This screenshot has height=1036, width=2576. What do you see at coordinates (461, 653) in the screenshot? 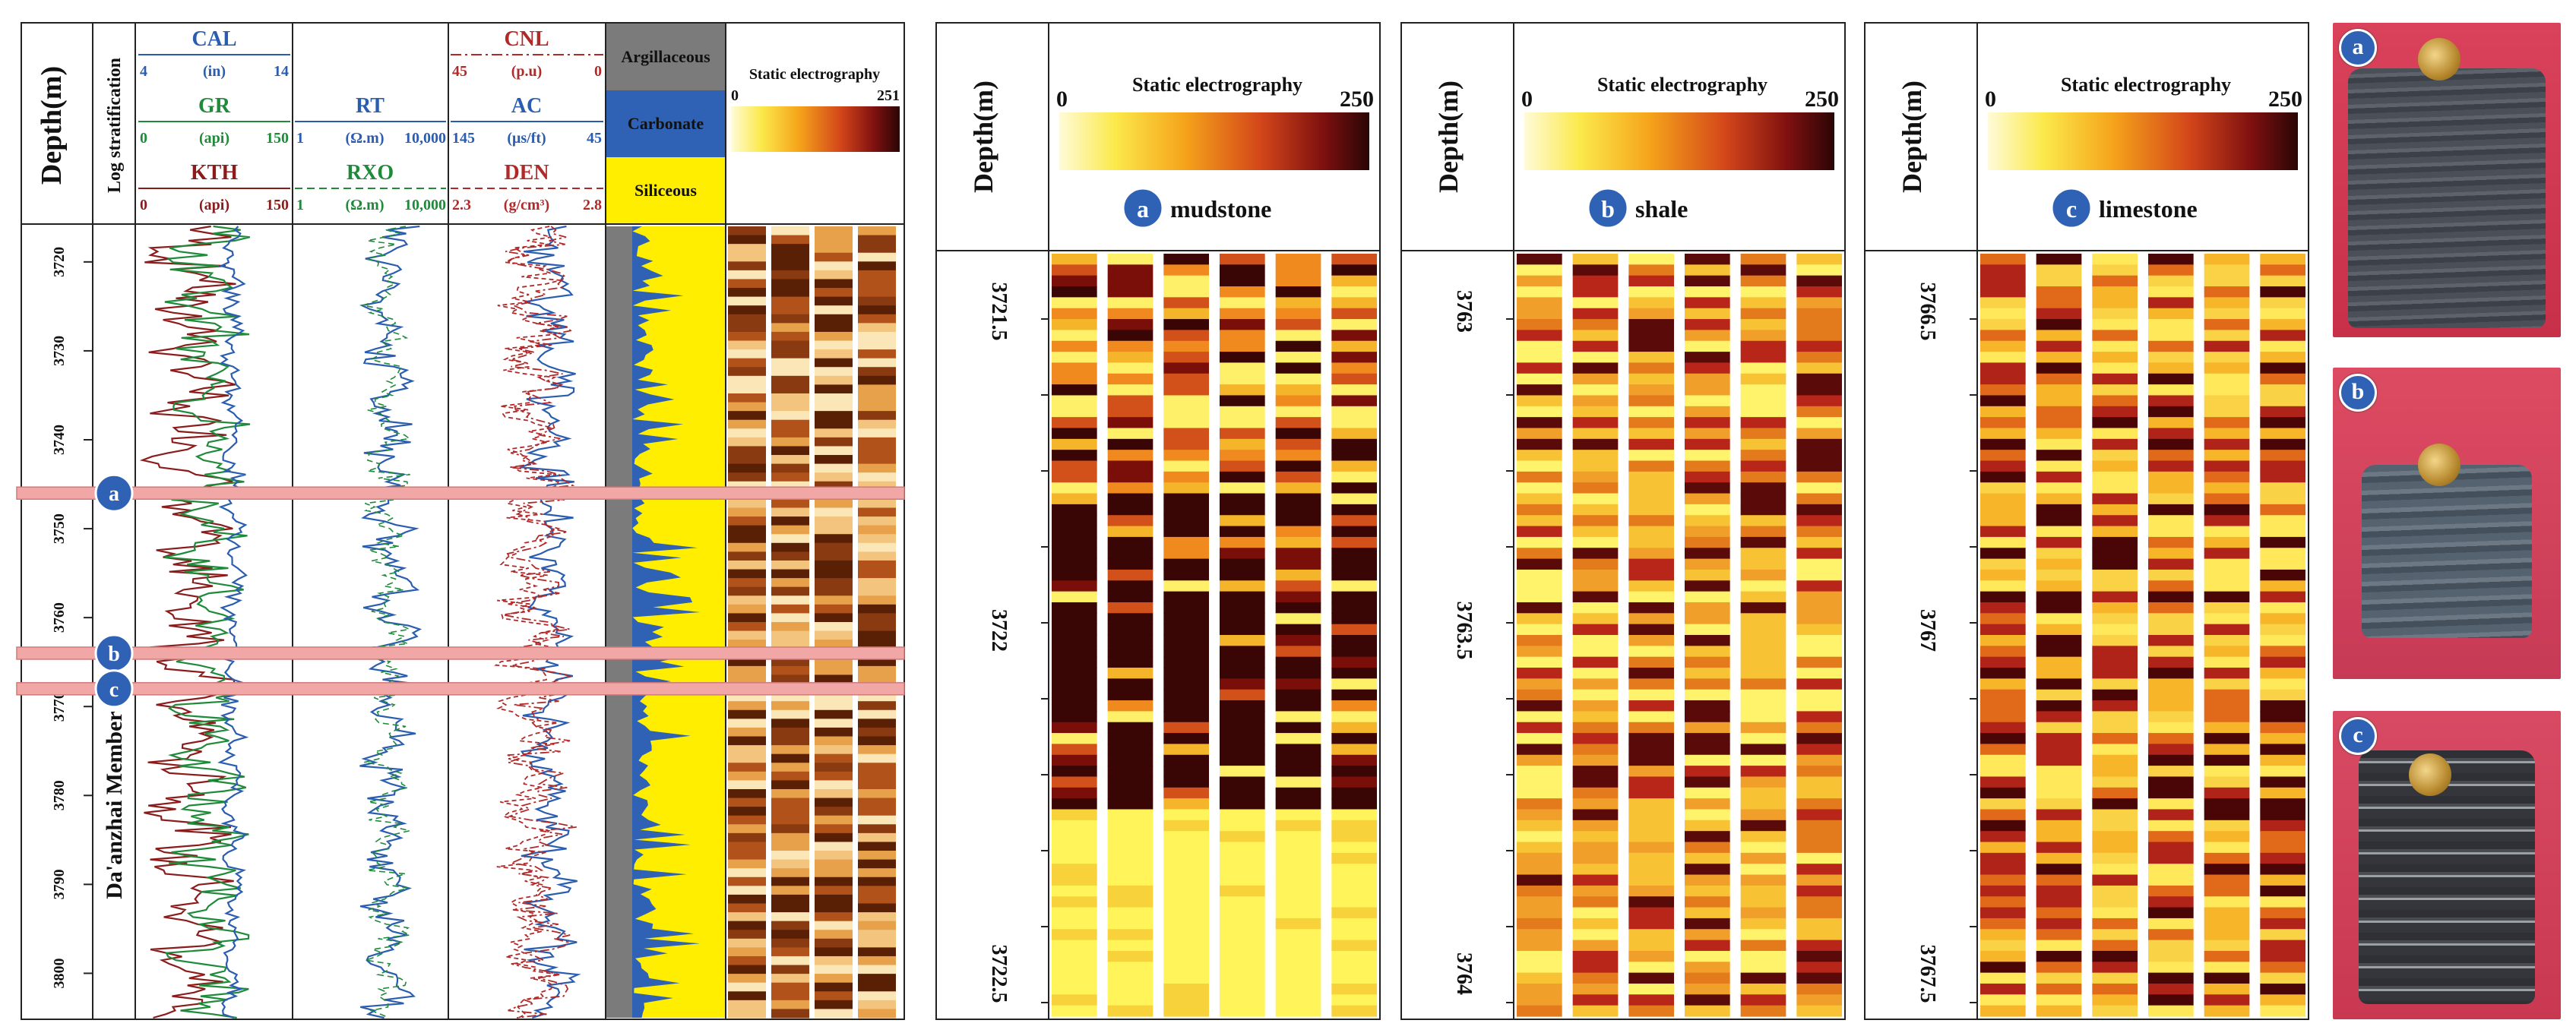
I see `marker-band-b` at bounding box center [461, 653].